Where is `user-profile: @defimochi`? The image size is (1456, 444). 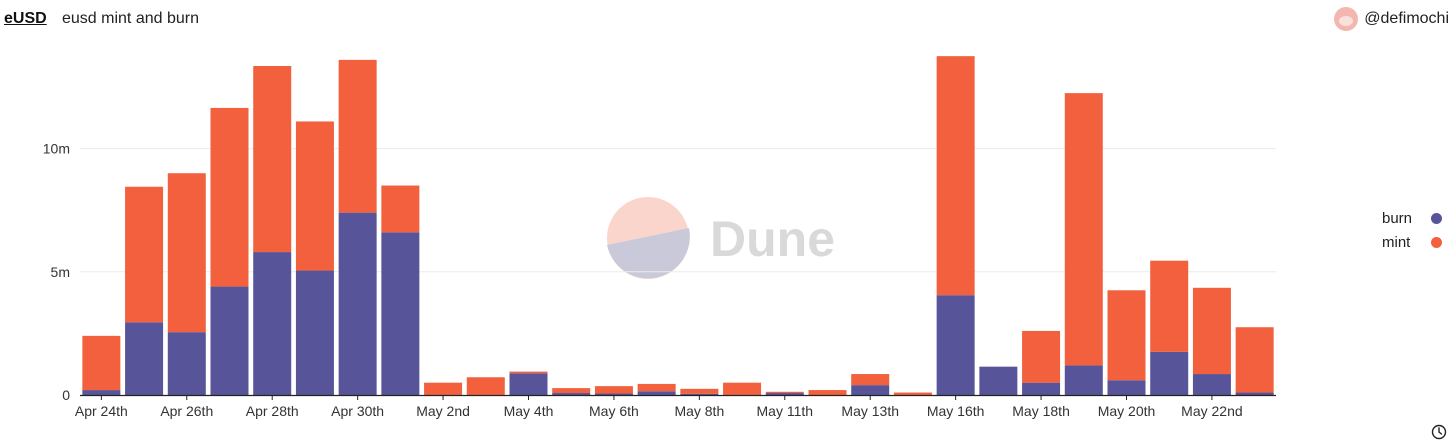 user-profile: @defimochi is located at coordinates (1391, 19).